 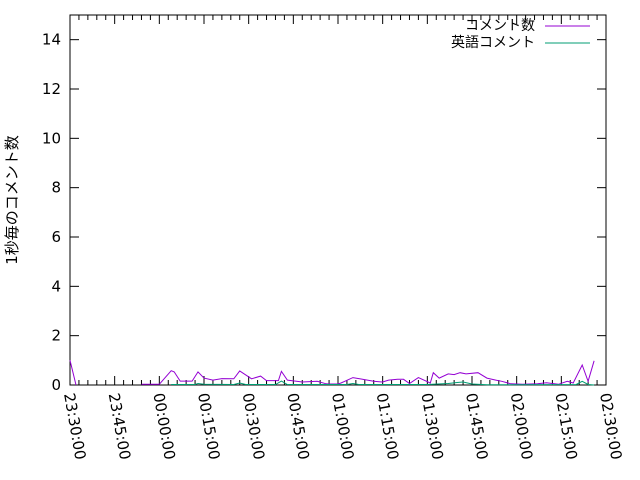 I want to click on x-tick-label: 23:30:00, so click(x=74, y=426).